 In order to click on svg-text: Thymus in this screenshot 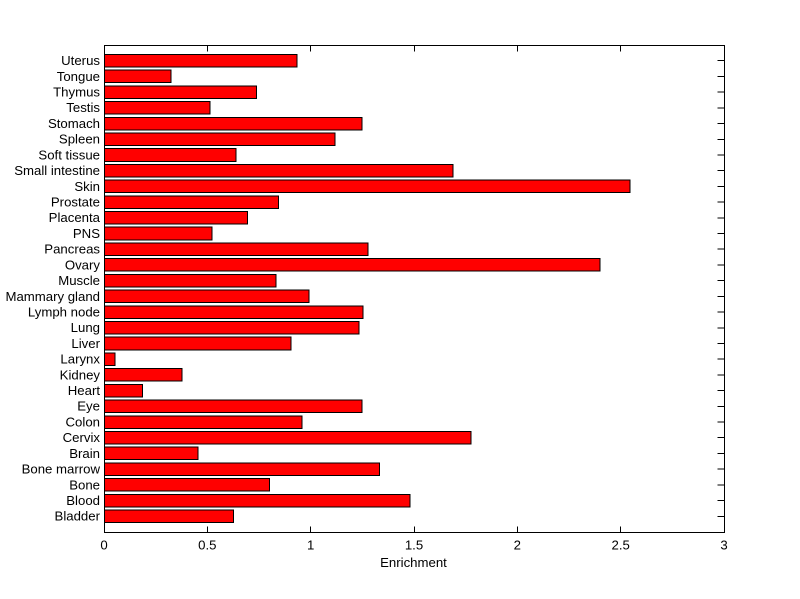, I will do `click(76, 92)`.